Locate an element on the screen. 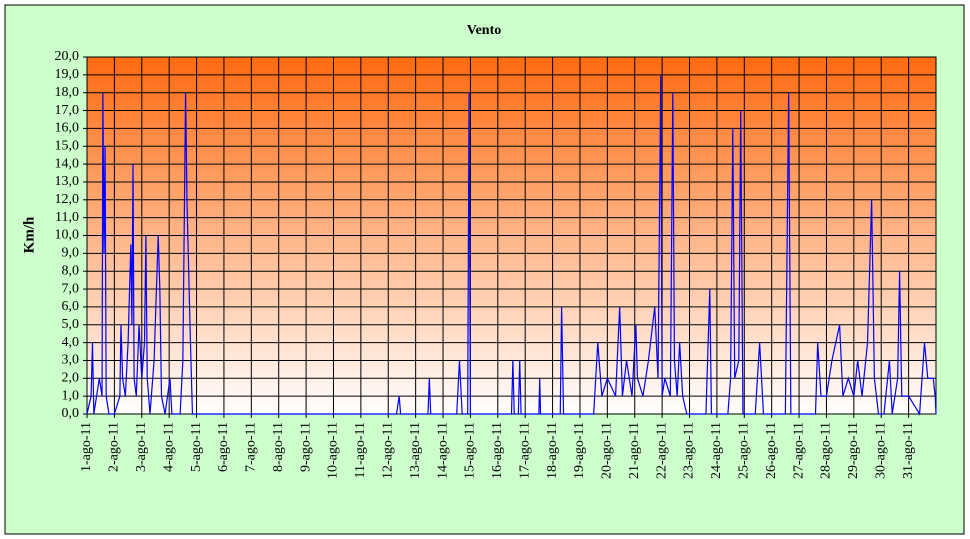 Image resolution: width=970 pixels, height=539 pixels. y-tick-label: 19,0 is located at coordinates (67, 74).